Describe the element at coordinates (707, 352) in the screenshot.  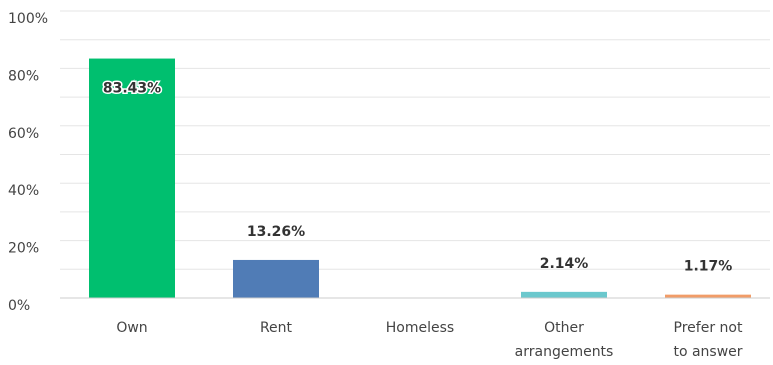
I see `category-label-line: to answer` at that location.